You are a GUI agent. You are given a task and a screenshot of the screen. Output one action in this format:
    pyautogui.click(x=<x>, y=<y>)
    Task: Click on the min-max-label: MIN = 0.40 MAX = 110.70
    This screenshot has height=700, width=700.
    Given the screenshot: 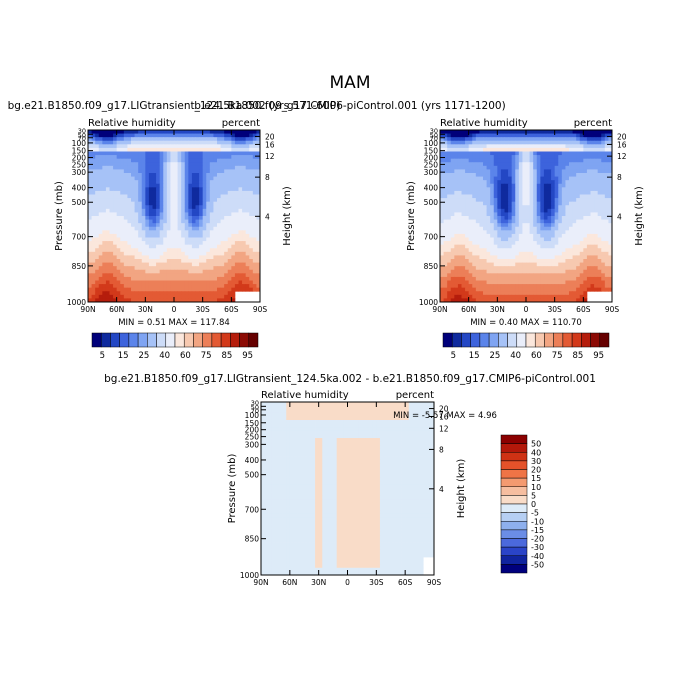 What is the action you would take?
    pyautogui.click(x=526, y=323)
    